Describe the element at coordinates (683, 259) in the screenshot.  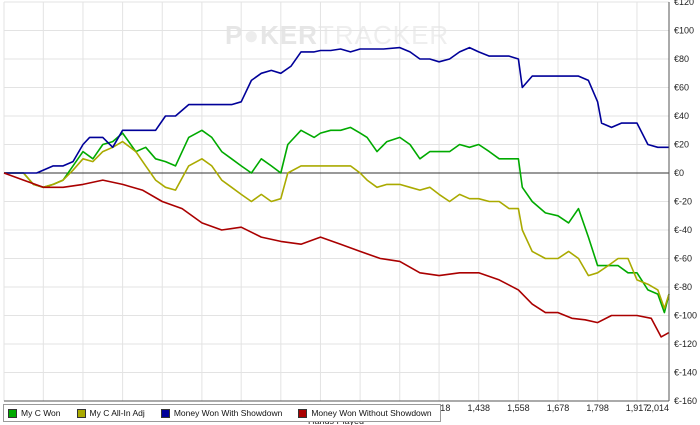
I see `y-tick-label: €-60` at that location.